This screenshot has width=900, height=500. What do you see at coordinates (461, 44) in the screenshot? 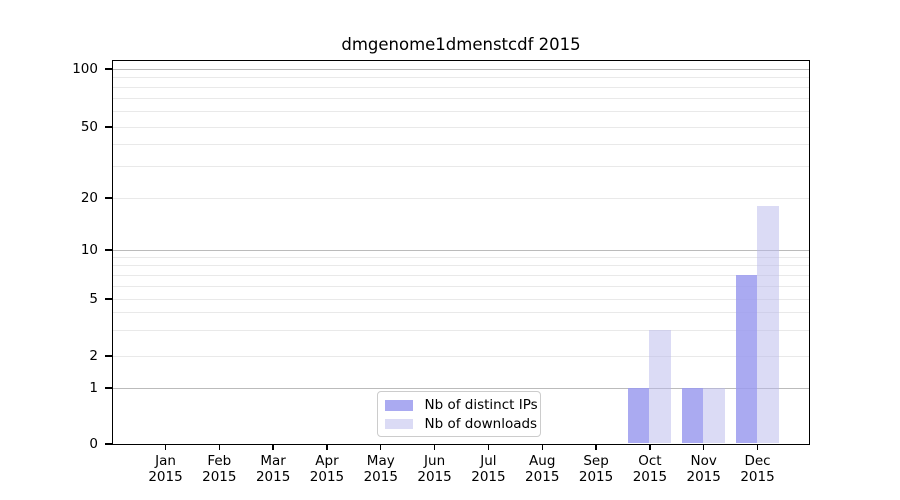
I see `chart-title: dmgenome1dmenstcdf 2015` at bounding box center [461, 44].